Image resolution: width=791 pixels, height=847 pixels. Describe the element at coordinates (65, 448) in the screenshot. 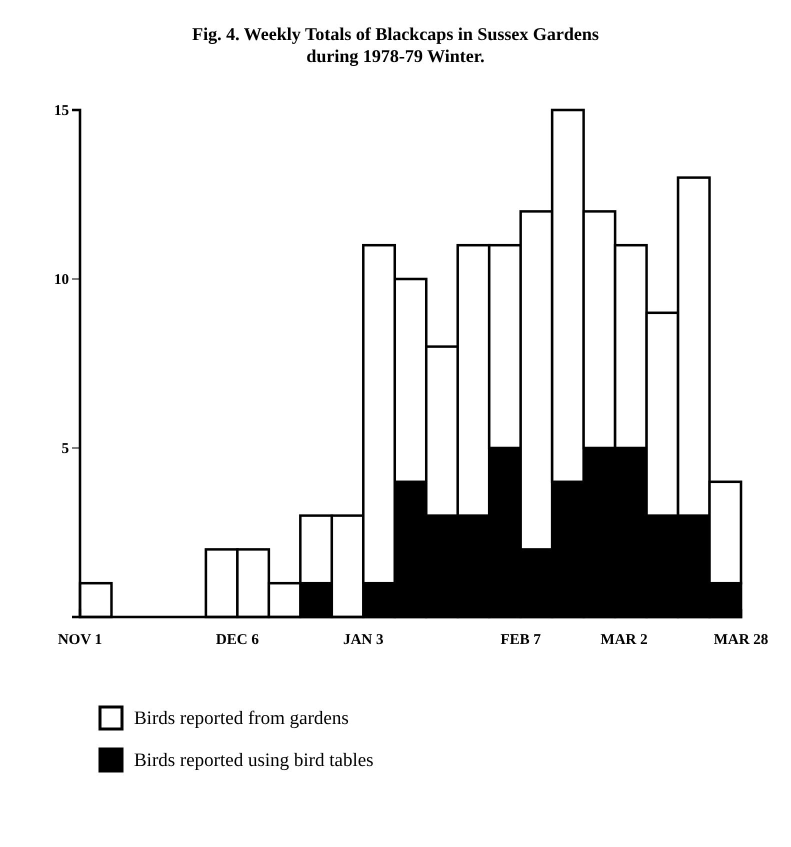

I see `y-tick-label: 5` at that location.